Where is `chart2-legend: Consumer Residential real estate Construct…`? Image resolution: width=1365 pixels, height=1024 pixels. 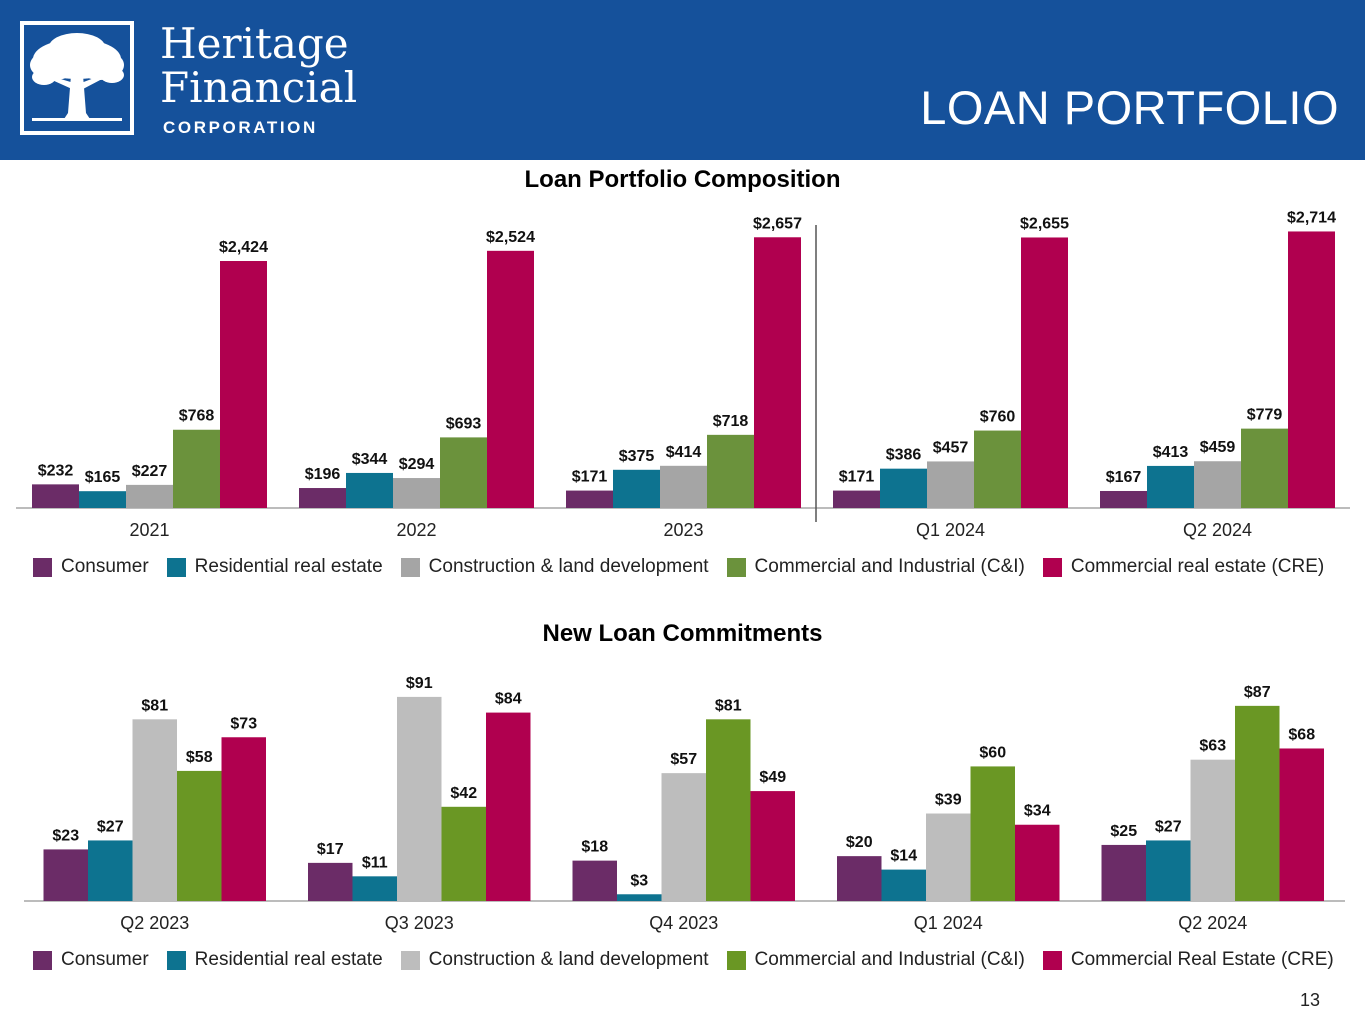
chart2-legend: Consumer Residential real estate Construct… is located at coordinates (683, 960).